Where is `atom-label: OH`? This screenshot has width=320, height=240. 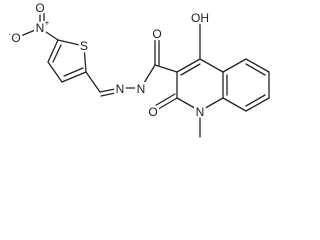 atom-label: OH is located at coordinates (200, 18).